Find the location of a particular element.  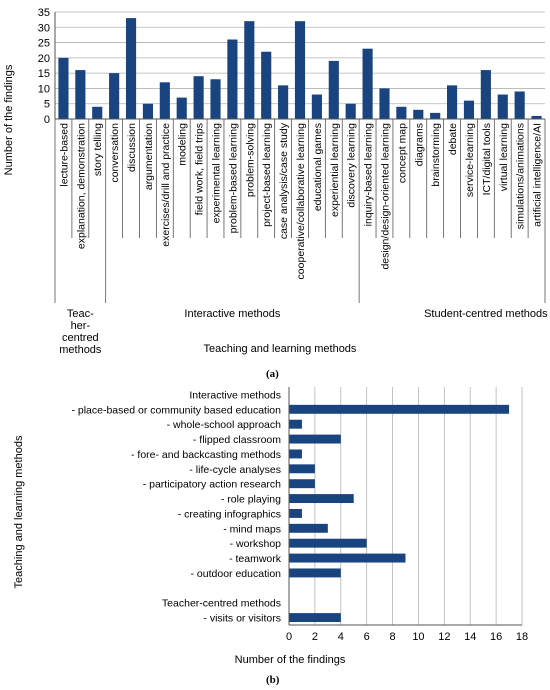

group-label-a: Interactive methods is located at coordinates (232, 314).